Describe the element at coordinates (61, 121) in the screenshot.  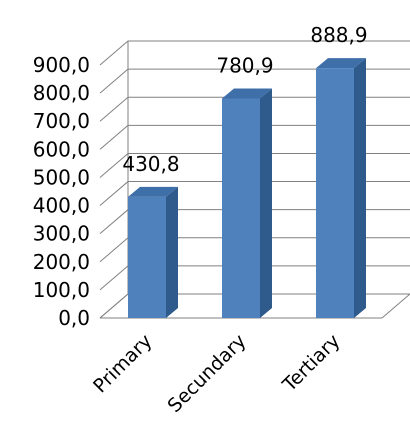
I see `y-tick-label: 700,0` at that location.